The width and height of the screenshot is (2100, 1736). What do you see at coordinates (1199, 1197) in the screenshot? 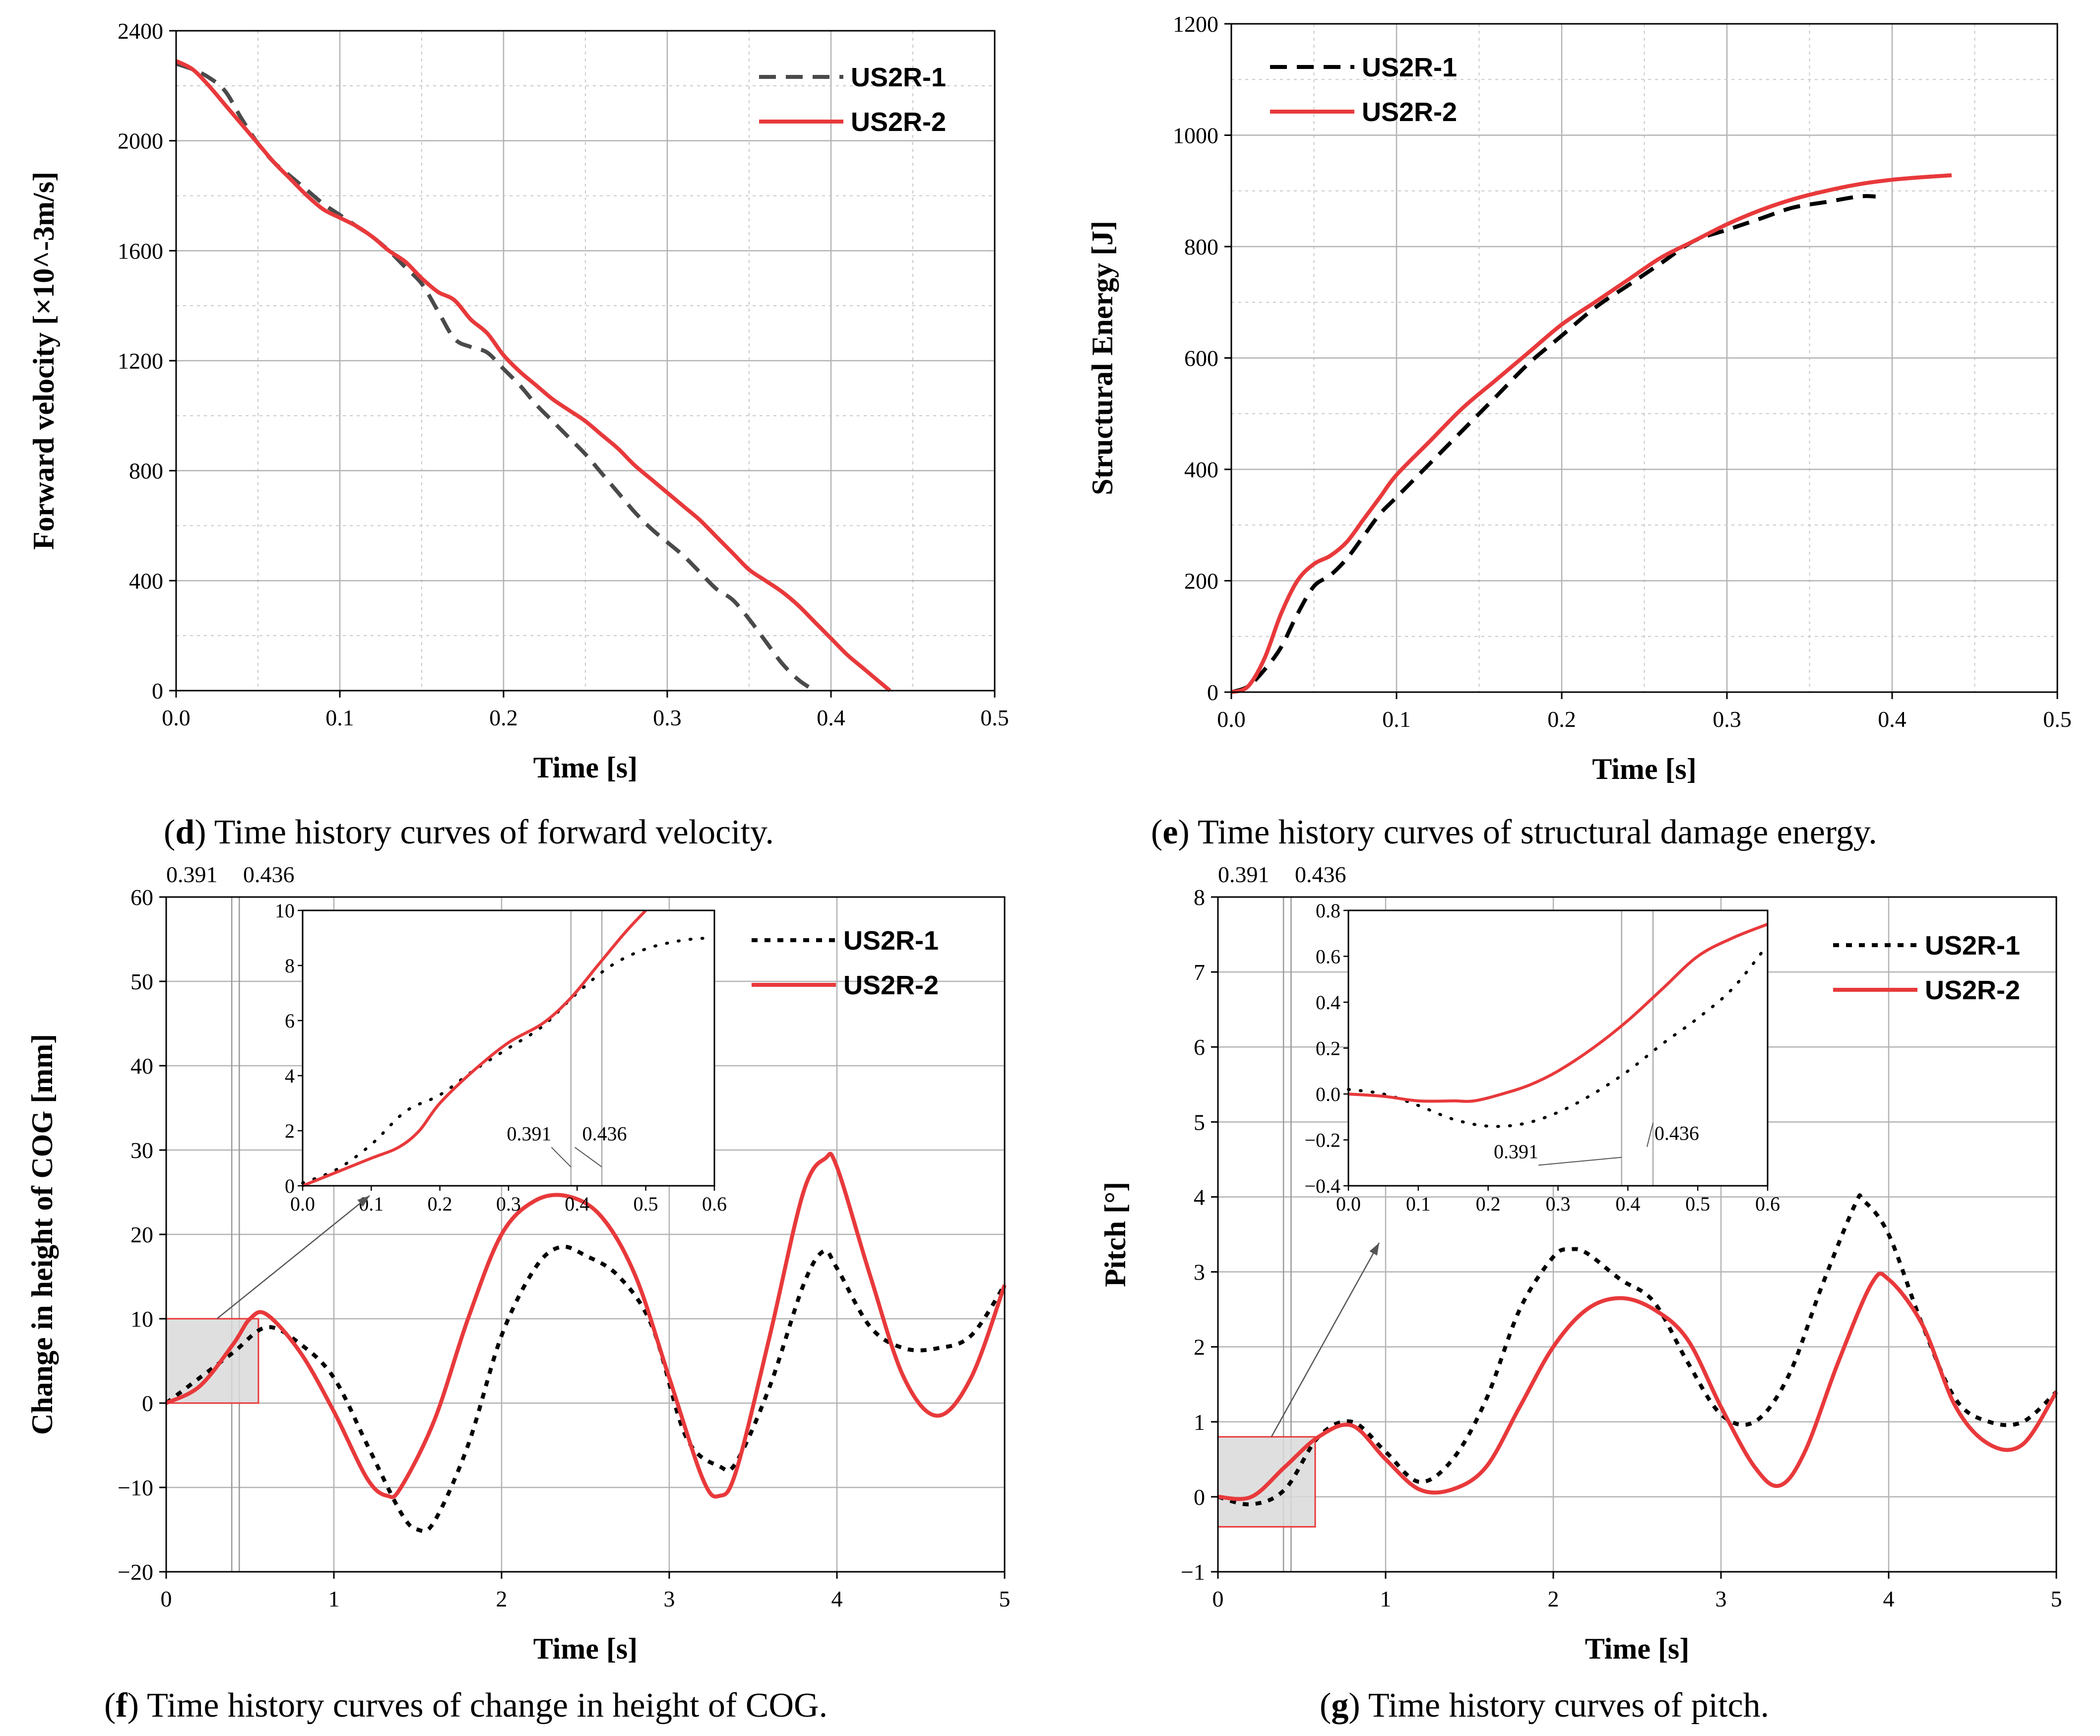
I see `y-tick-label: 4` at bounding box center [1199, 1197].